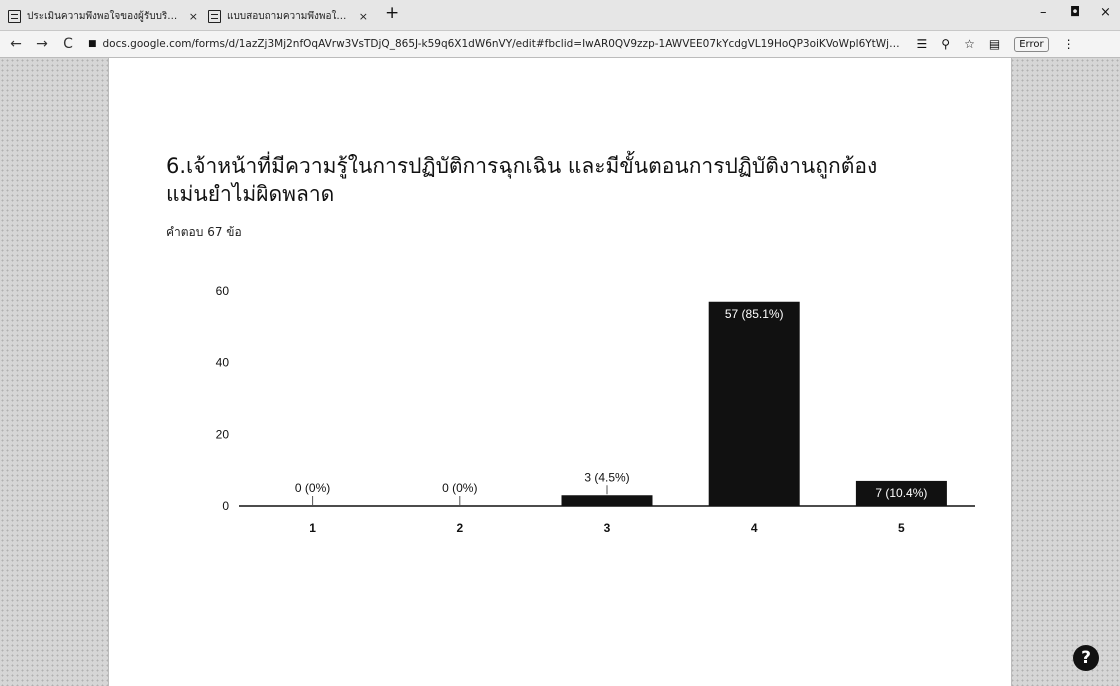 The width and height of the screenshot is (1120, 686). What do you see at coordinates (92, 44) in the screenshot?
I see `lock-icon: ■` at bounding box center [92, 44].